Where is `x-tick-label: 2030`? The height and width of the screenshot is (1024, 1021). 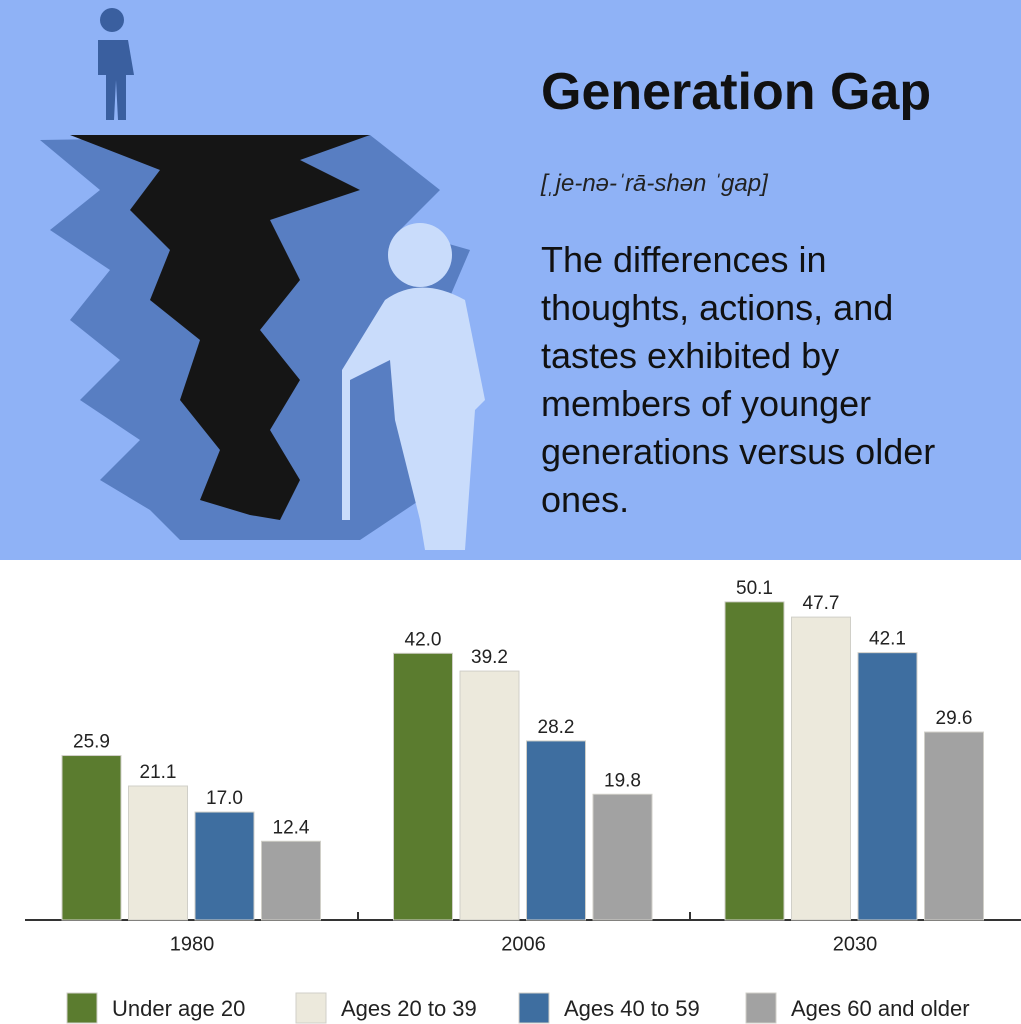 x-tick-label: 2030 is located at coordinates (855, 944).